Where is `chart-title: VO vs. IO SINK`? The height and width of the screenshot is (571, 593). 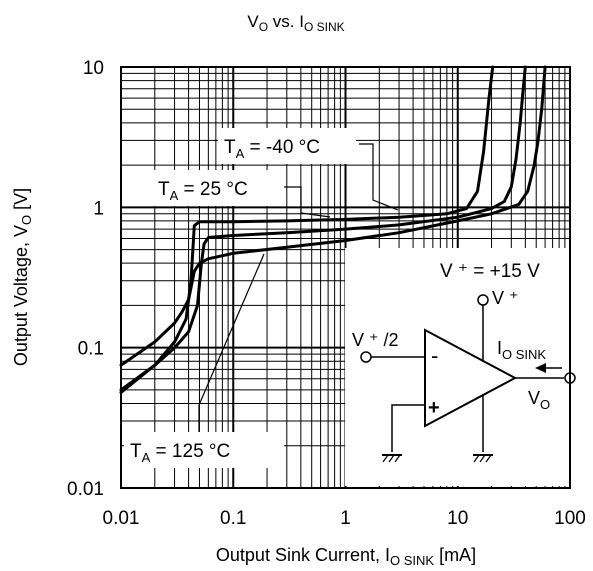
chart-title: VO vs. IO SINK is located at coordinates (295, 23).